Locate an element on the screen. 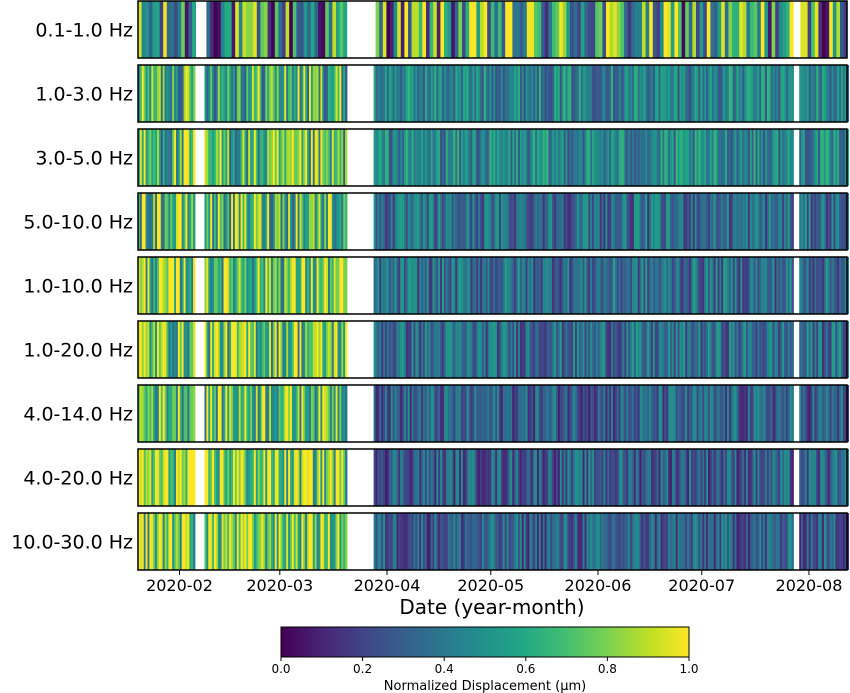 The width and height of the screenshot is (850, 693). heatmap-row: 1.0-3.0 Hz is located at coordinates (442, 93).